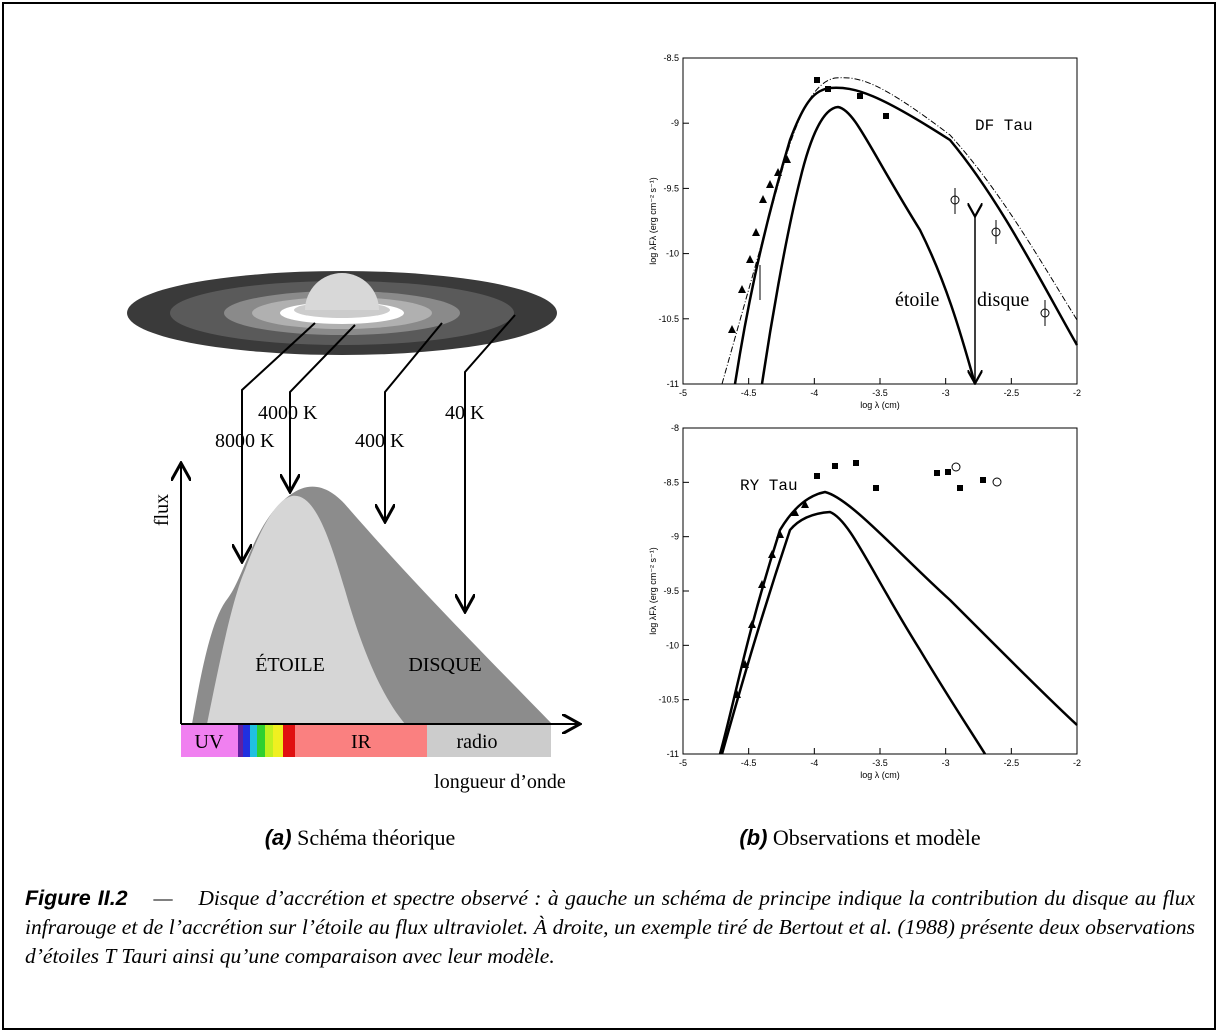 This screenshot has width=1218, height=1032. Describe the element at coordinates (288, 413) in the screenshot. I see `temperature: 4000 K` at that location.